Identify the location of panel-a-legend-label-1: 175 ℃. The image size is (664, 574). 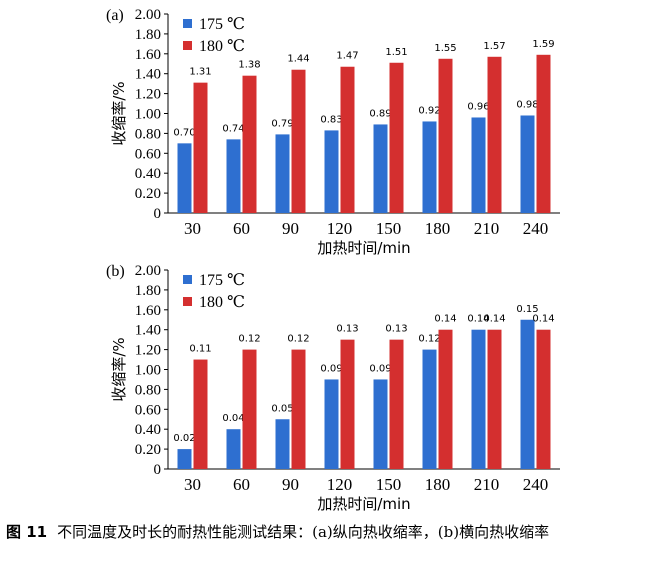
(222, 24).